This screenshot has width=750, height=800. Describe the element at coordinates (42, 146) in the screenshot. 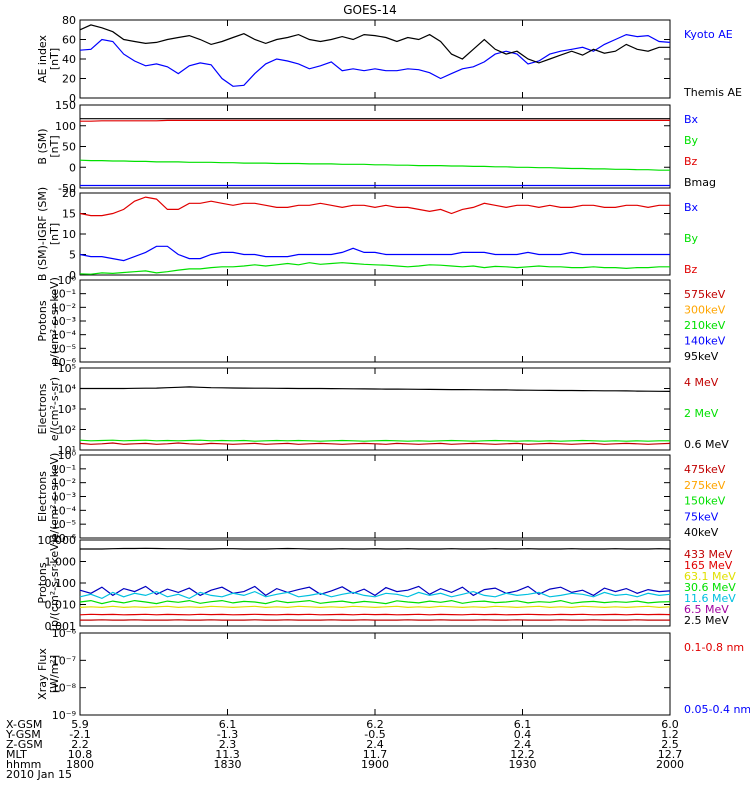

I see `y-axis-label: B (SM)` at that location.